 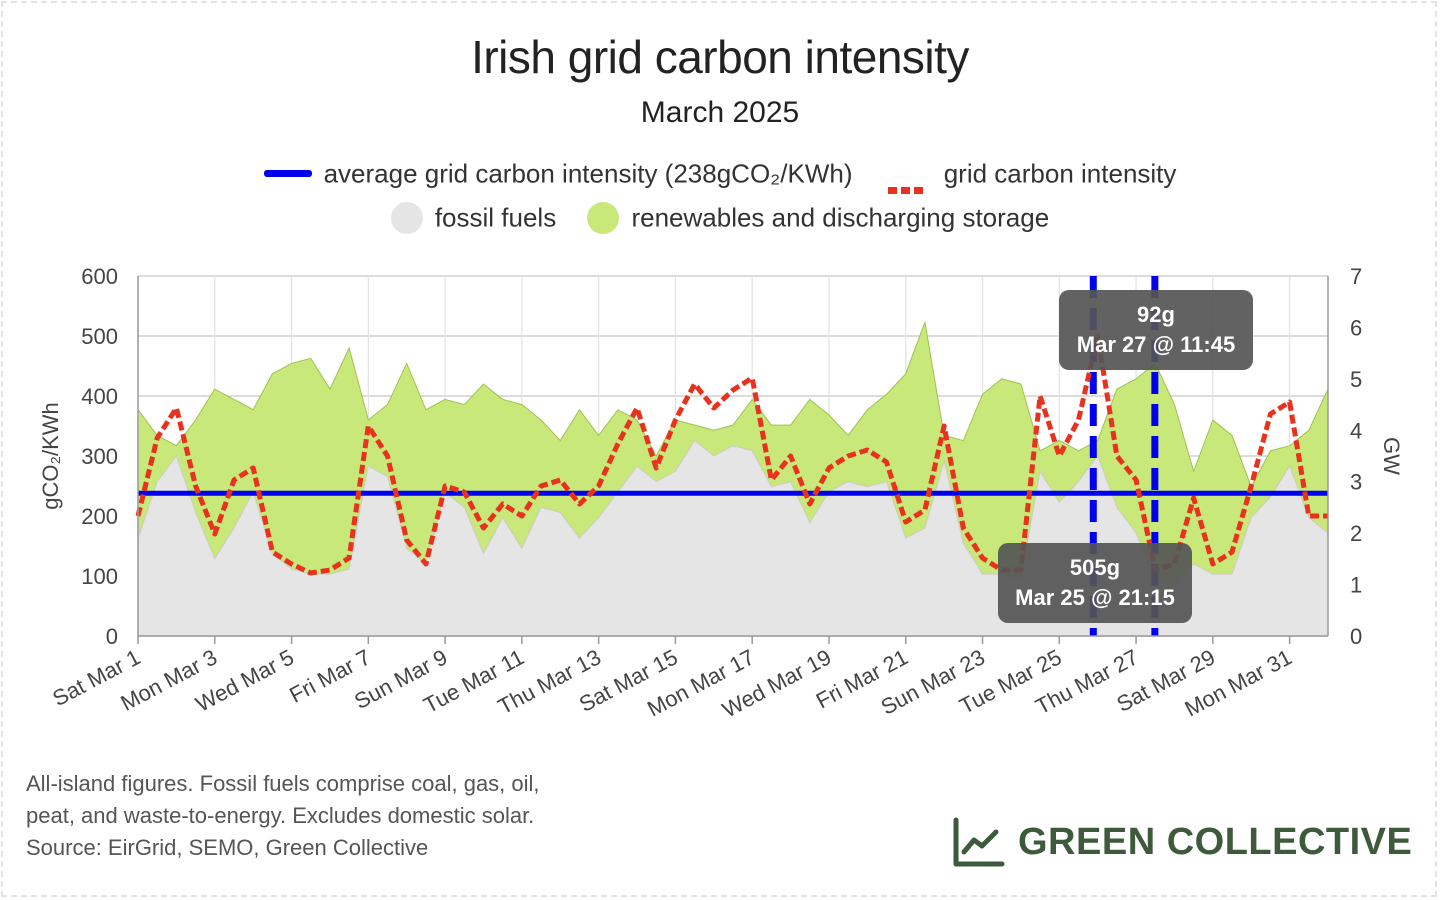 I want to click on legend-label-intensity: grid carbon intensity, so click(x=1060, y=173).